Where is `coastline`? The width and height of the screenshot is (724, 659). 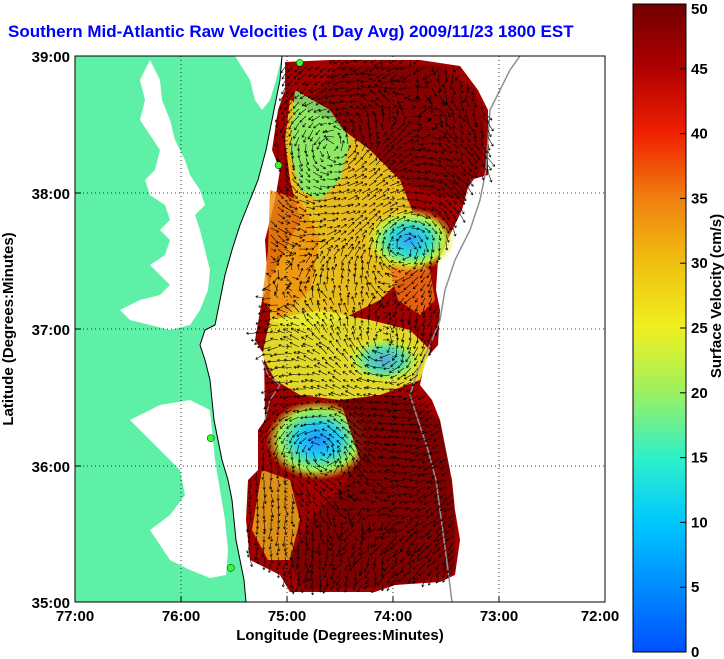
coastline is located at coordinates (241, 329).